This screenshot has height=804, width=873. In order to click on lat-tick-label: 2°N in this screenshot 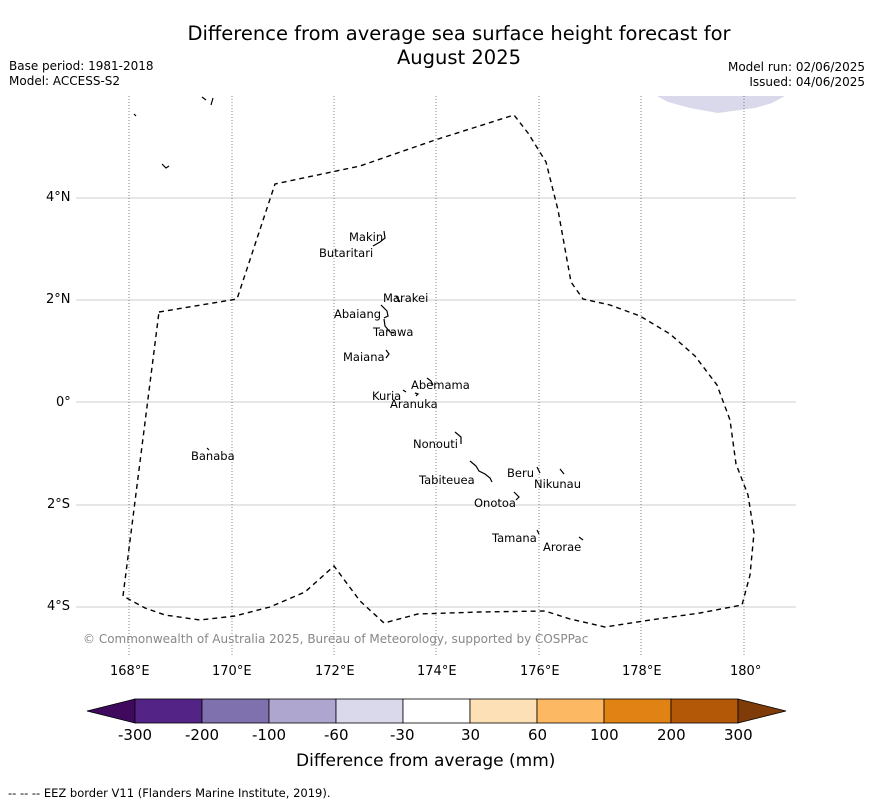, I will do `click(58, 299)`.